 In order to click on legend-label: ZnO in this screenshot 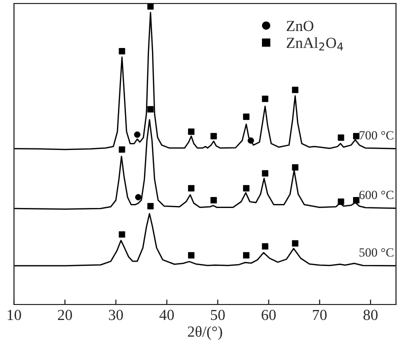, I will do `click(300, 26)`.